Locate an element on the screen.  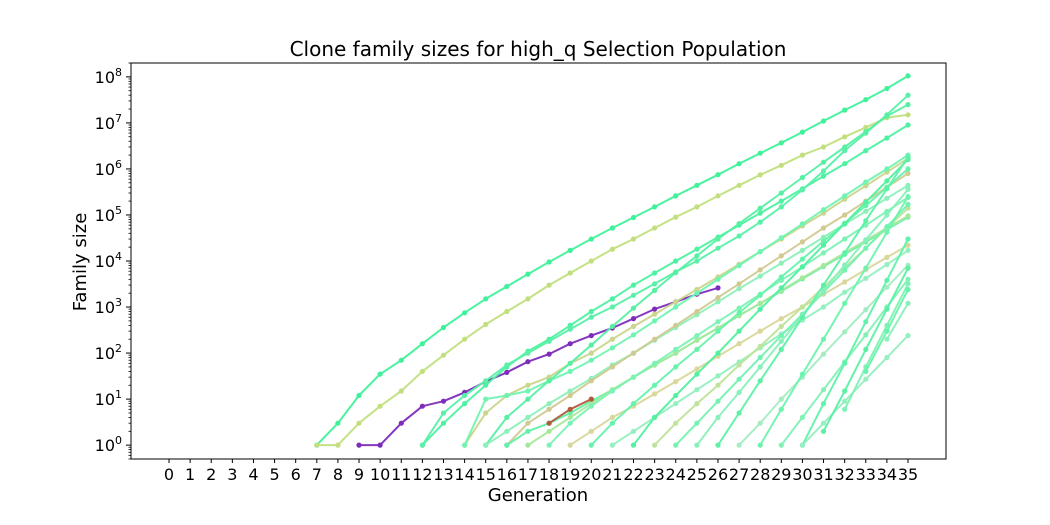
series-23-point is located at coordinates (781, 409).